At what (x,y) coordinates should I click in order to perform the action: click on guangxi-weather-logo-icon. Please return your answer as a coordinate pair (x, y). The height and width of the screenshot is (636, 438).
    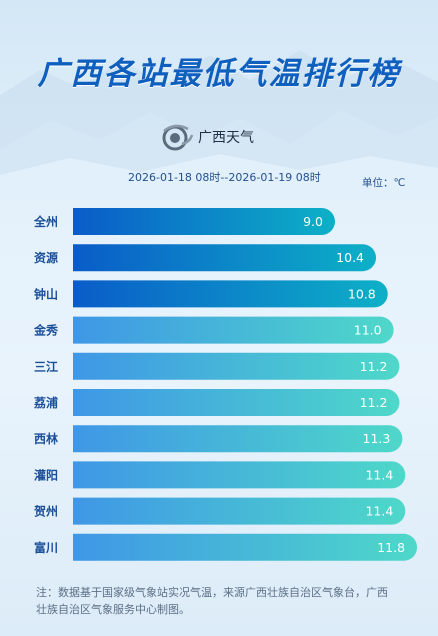
    Looking at the image, I should click on (178, 137).